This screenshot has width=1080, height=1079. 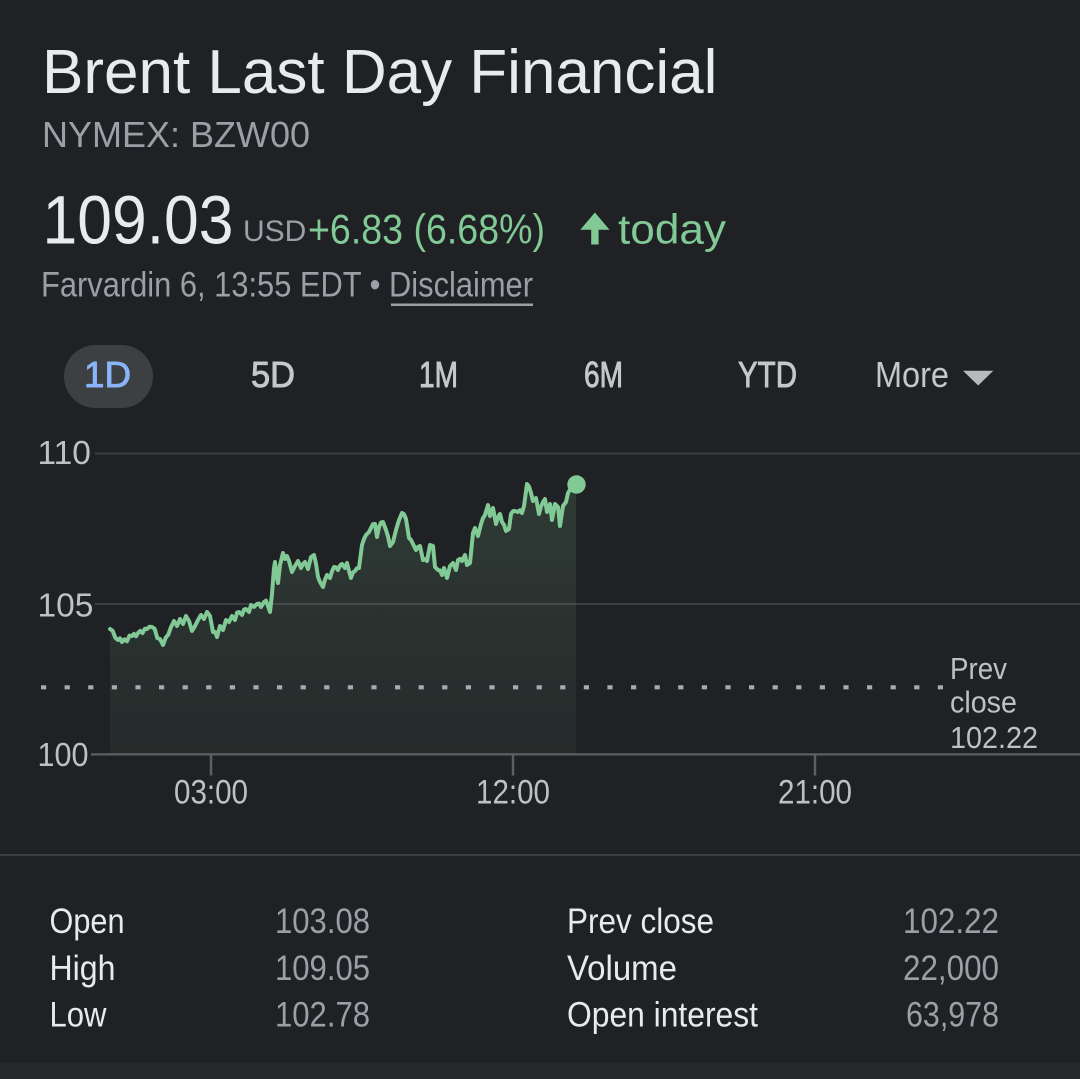 I want to click on svg-text: Open, so click(x=87, y=921).